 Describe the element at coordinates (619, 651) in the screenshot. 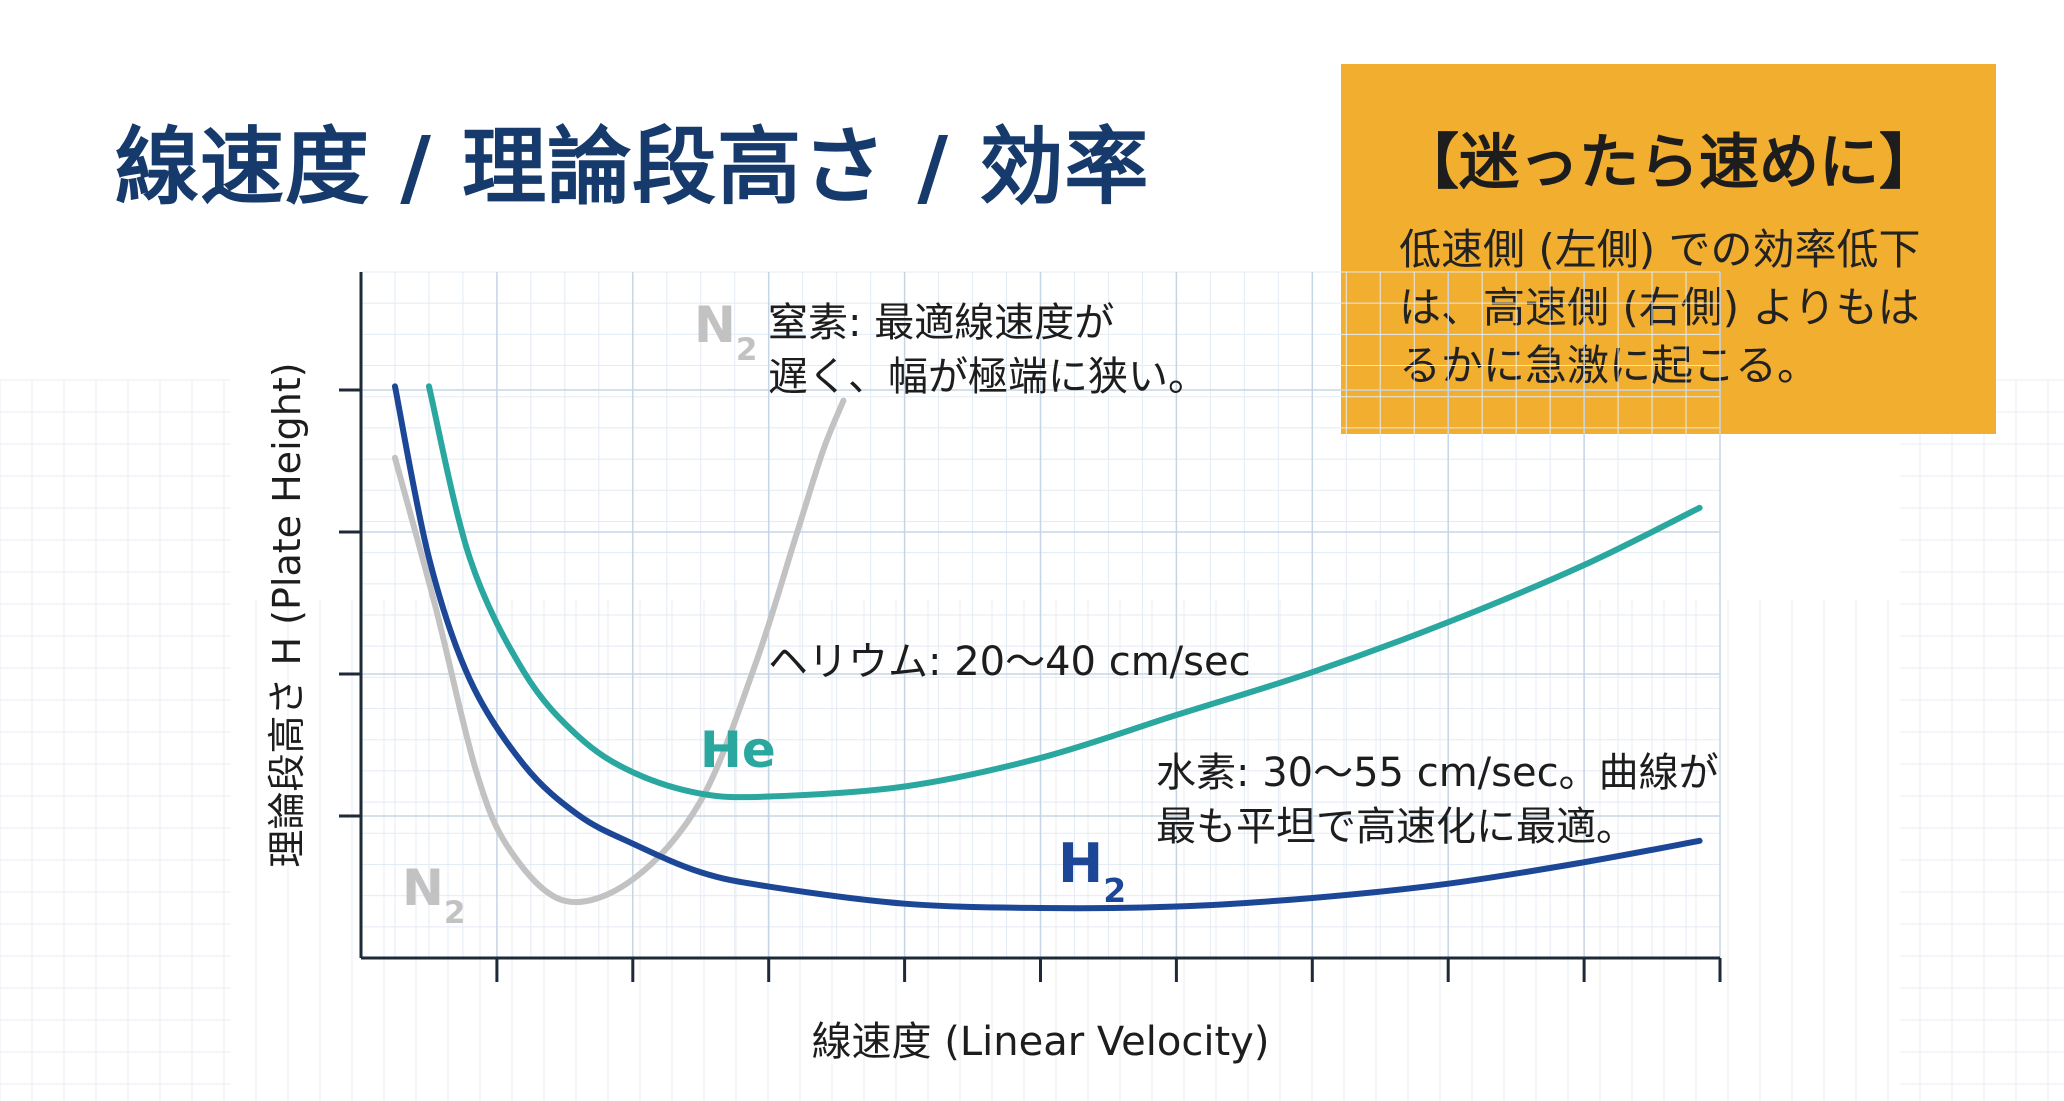

I see `n2-curve` at that location.